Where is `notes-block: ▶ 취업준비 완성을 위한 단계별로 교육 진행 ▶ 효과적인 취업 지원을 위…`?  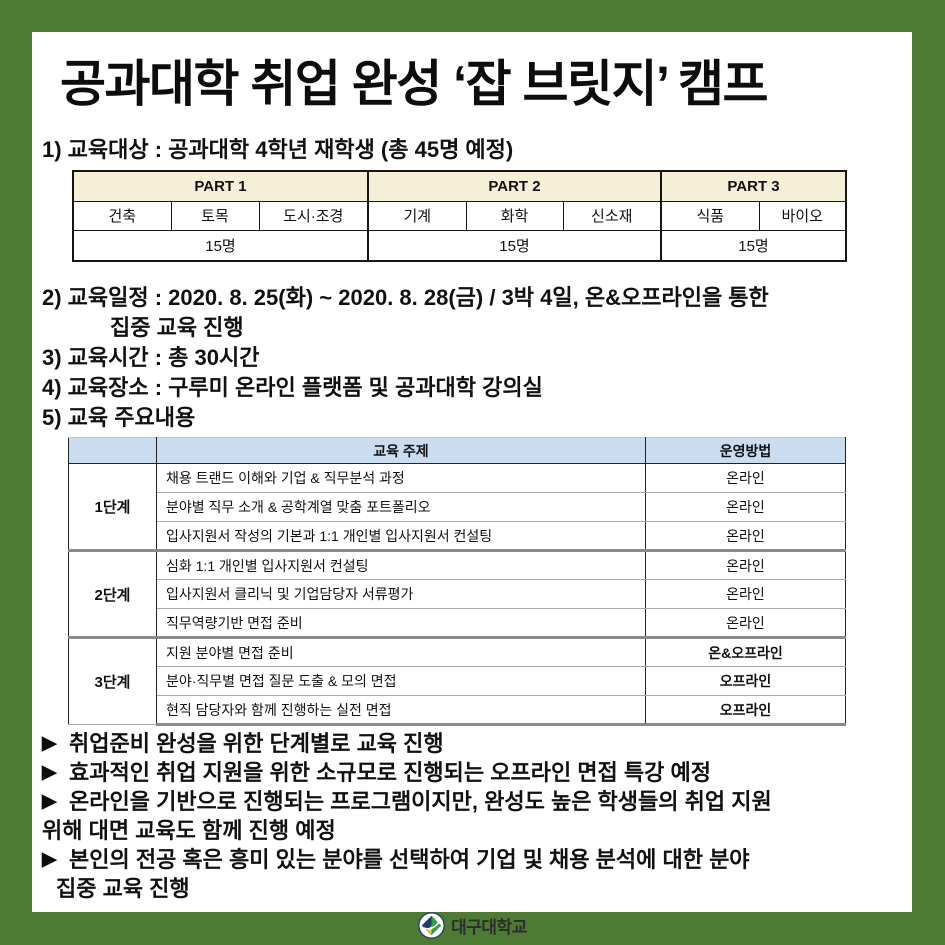
notes-block: ▶ 취업준비 완성을 위한 단계별로 교육 진행 ▶ 효과적인 취업 지원을 위… is located at coordinates (407, 816).